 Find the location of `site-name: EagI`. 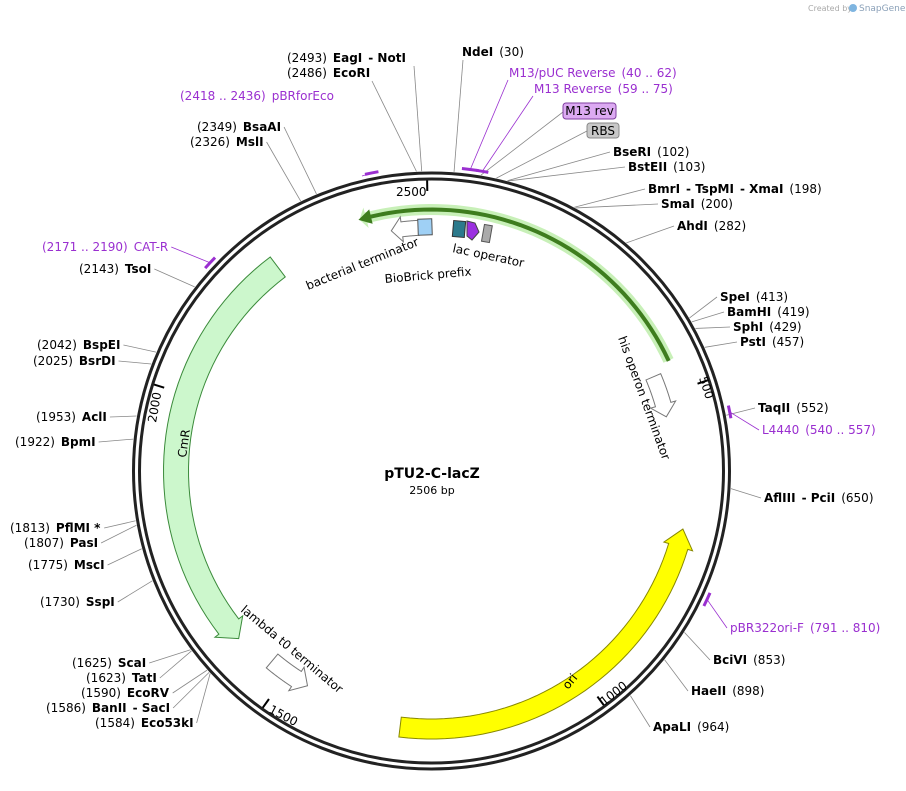

site-name: EagI is located at coordinates (347, 58).